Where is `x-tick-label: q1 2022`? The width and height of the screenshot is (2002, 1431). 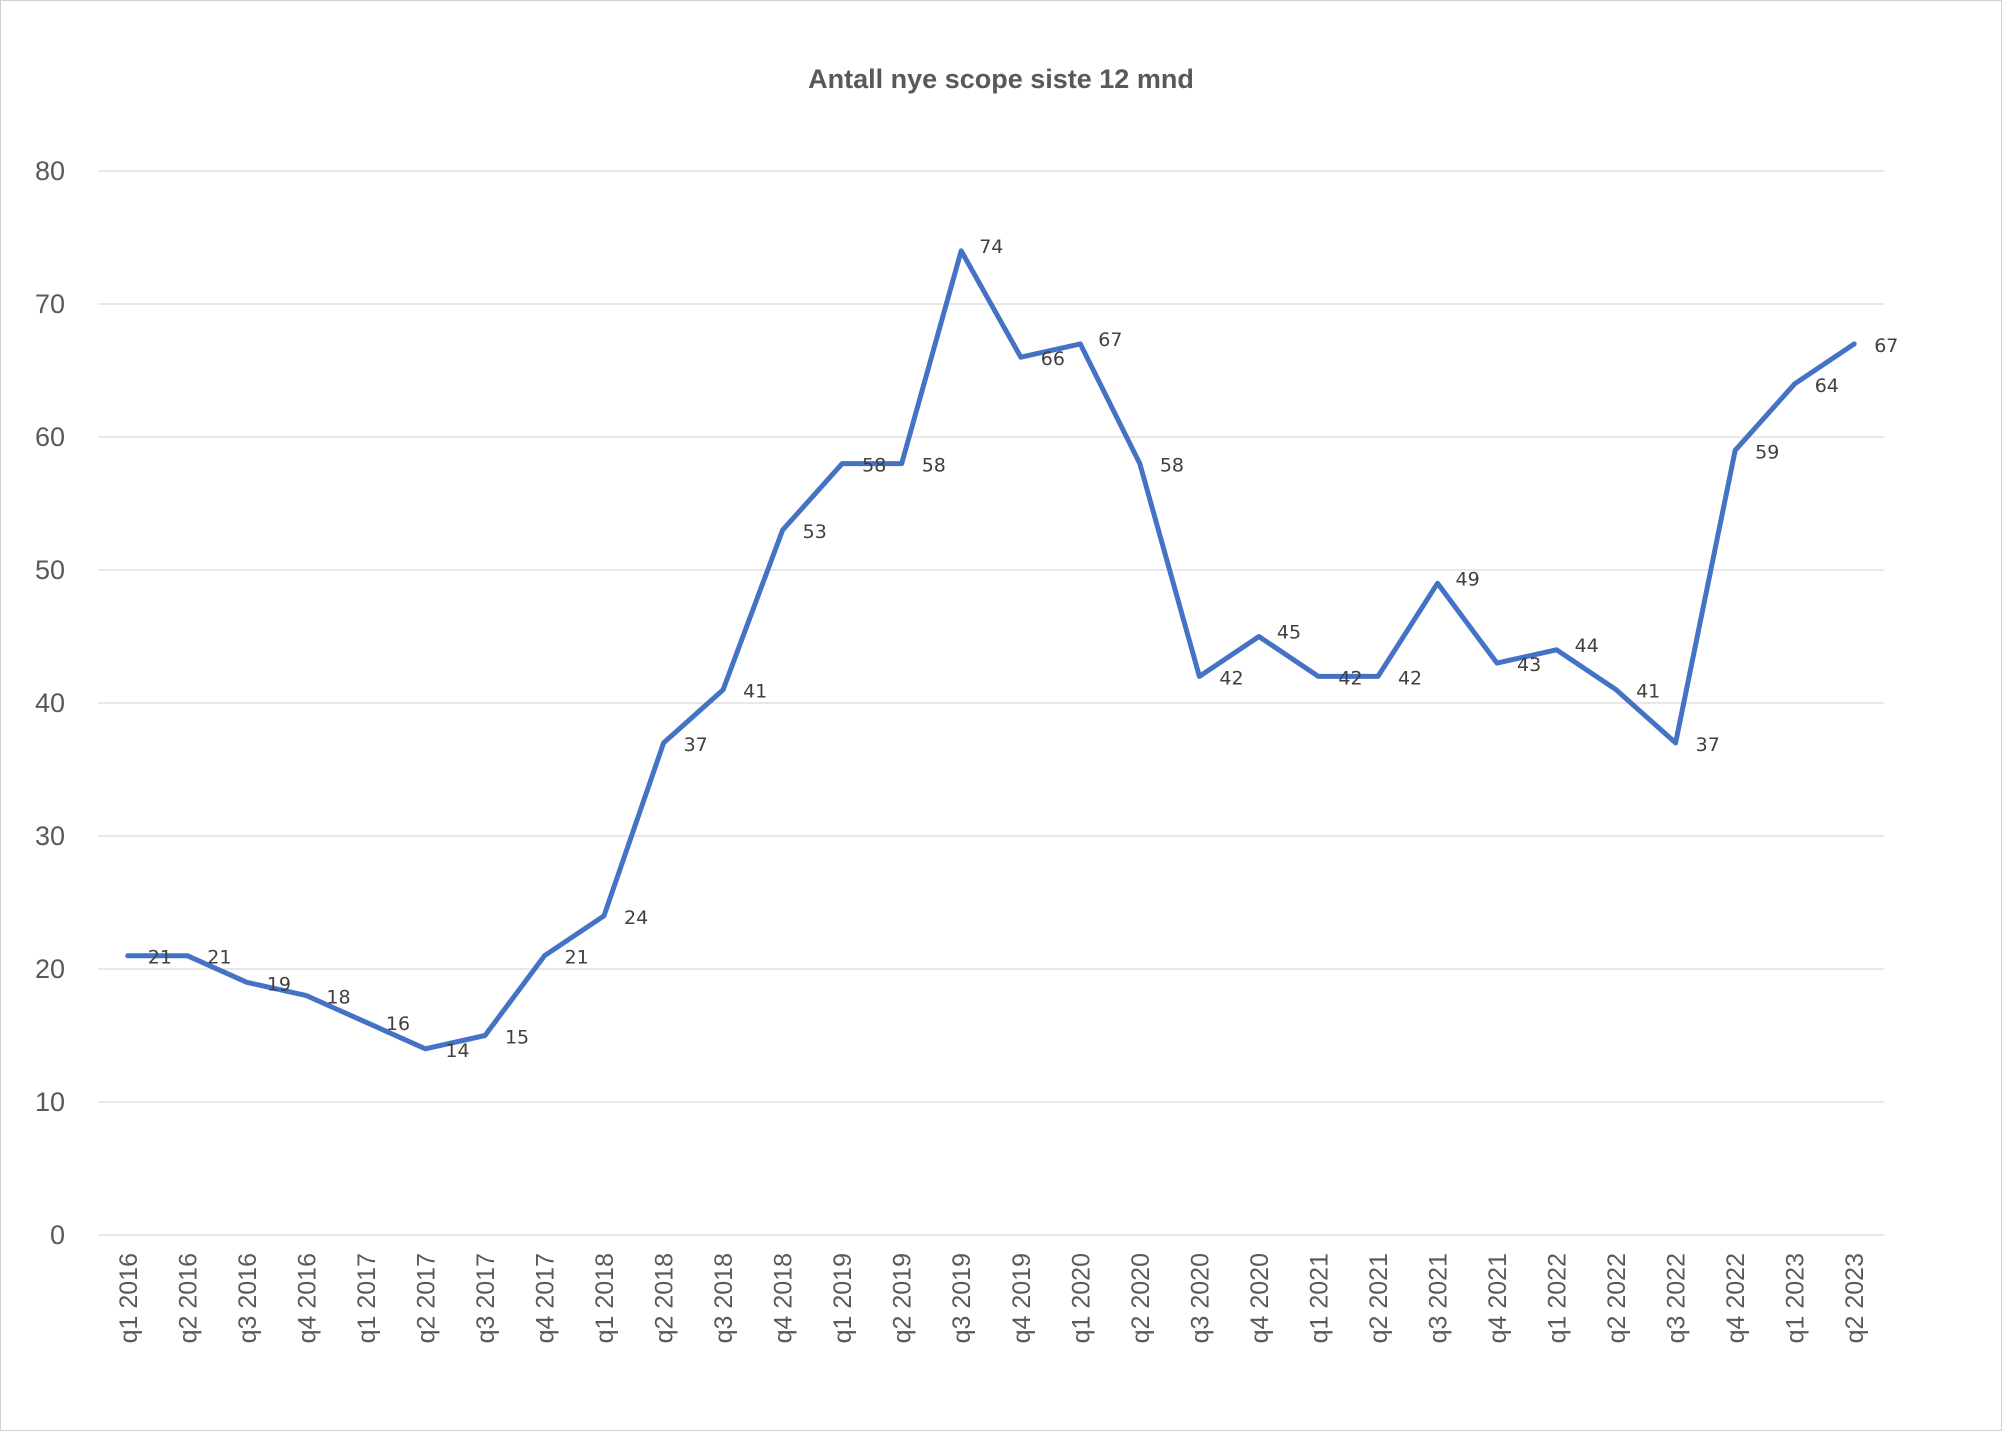 x-tick-label: q1 2022 is located at coordinates (1558, 1298).